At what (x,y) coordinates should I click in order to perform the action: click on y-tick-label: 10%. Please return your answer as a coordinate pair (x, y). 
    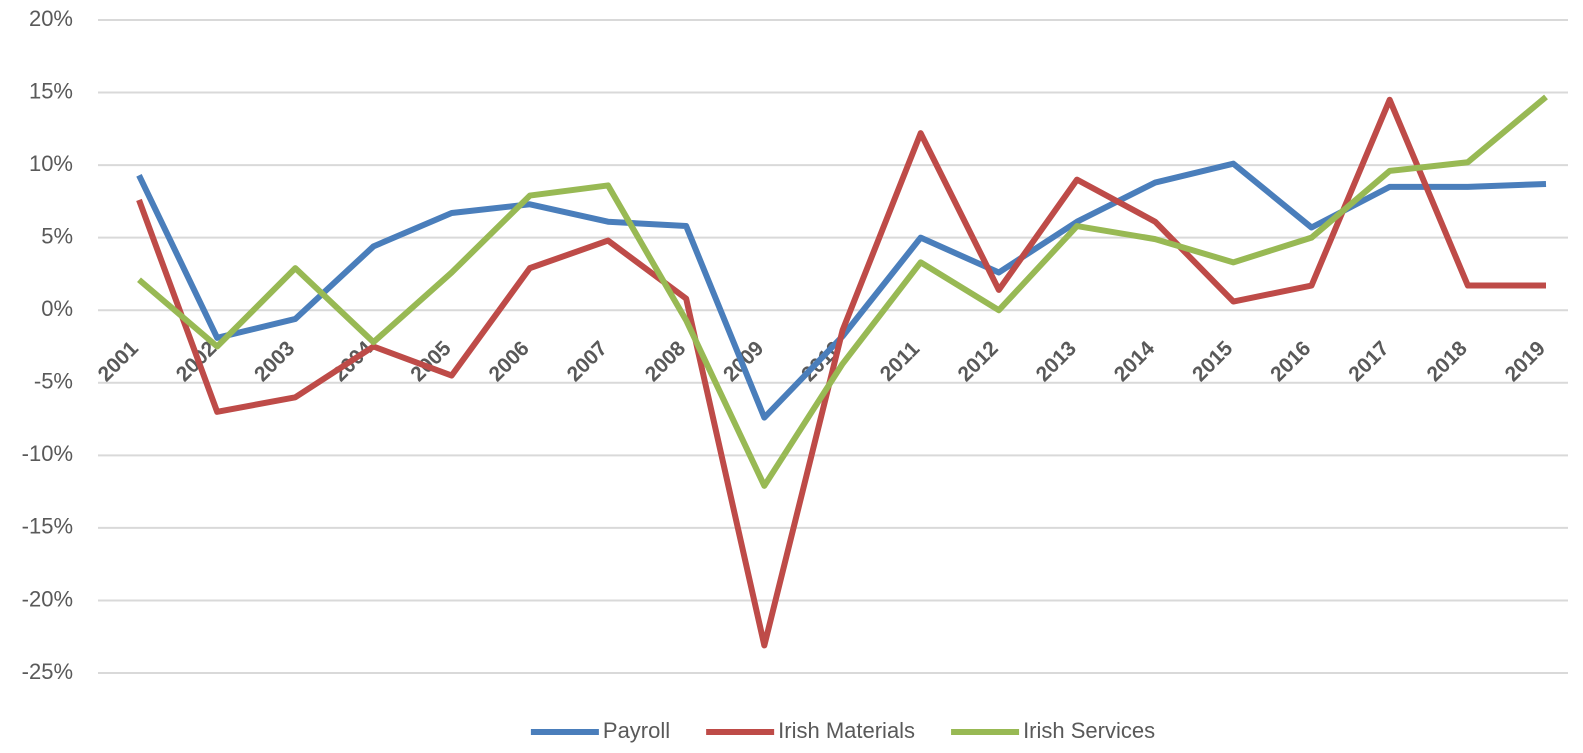
    Looking at the image, I should click on (51, 163).